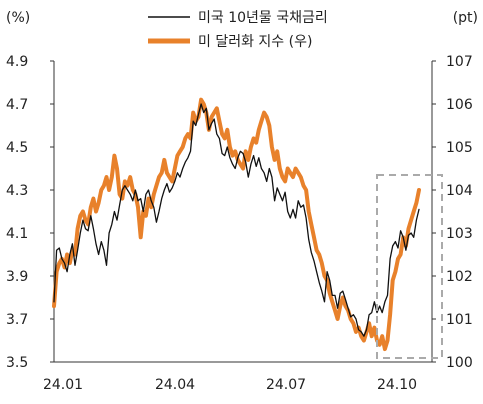  What do you see at coordinates (397, 385) in the screenshot?
I see `x-tick-label: 24.10` at bounding box center [397, 385].